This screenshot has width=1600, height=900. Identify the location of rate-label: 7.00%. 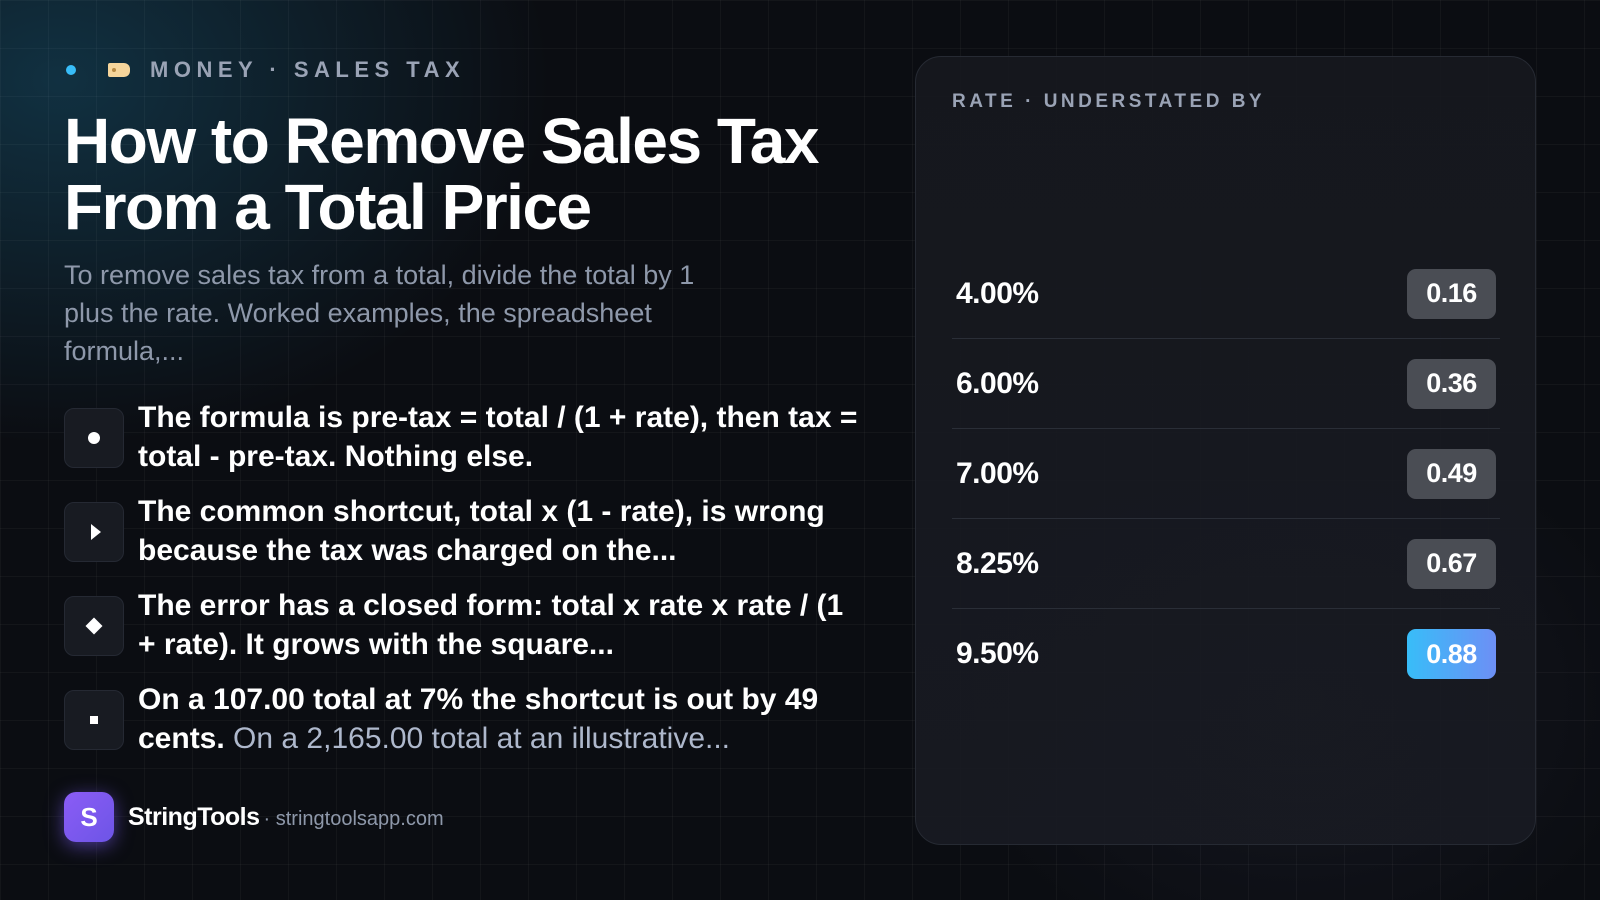
(997, 473).